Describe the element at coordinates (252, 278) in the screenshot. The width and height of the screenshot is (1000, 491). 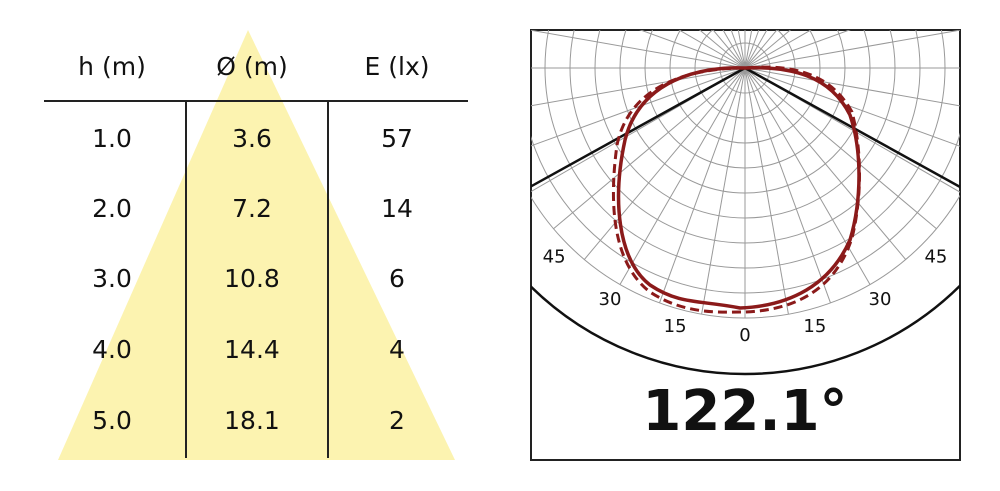
I see `table-cell: 10.8` at that location.